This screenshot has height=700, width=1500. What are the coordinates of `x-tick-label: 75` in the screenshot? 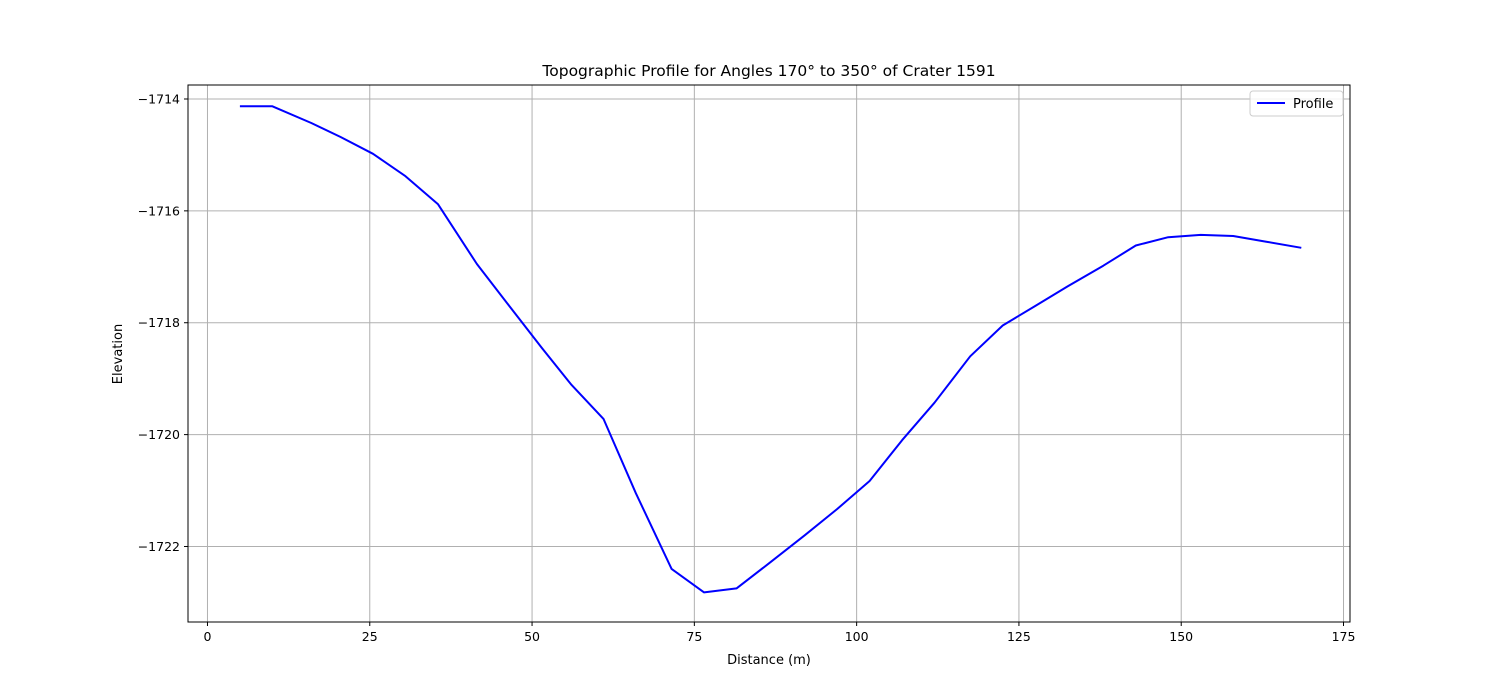 It's located at (694, 636).